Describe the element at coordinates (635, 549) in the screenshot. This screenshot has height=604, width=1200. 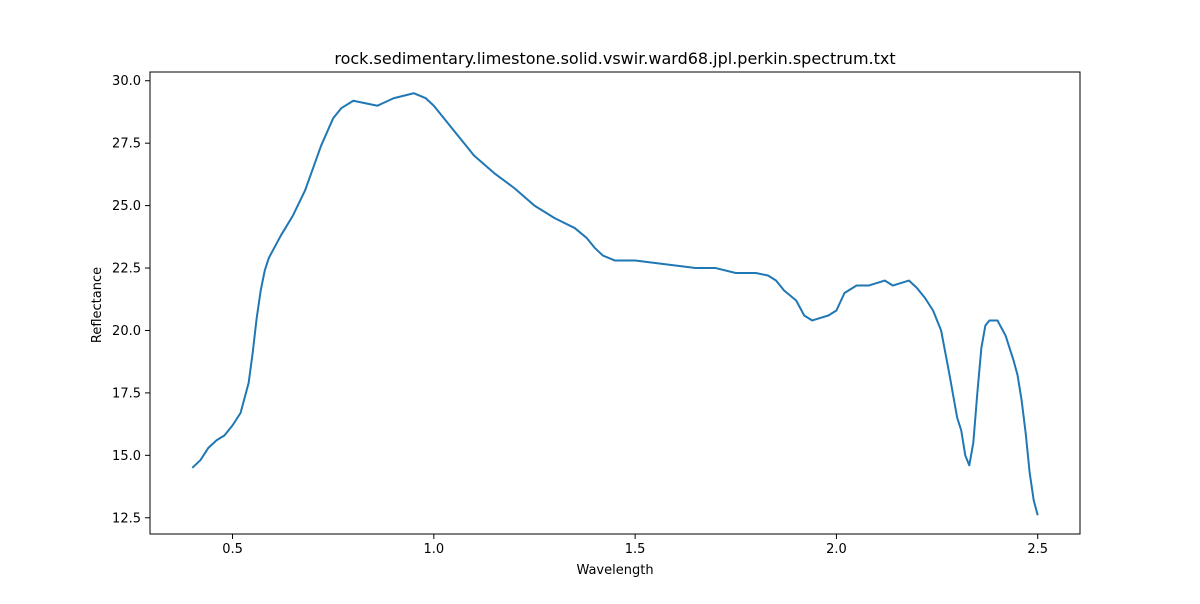
I see `x-tick-label: 1.5` at that location.